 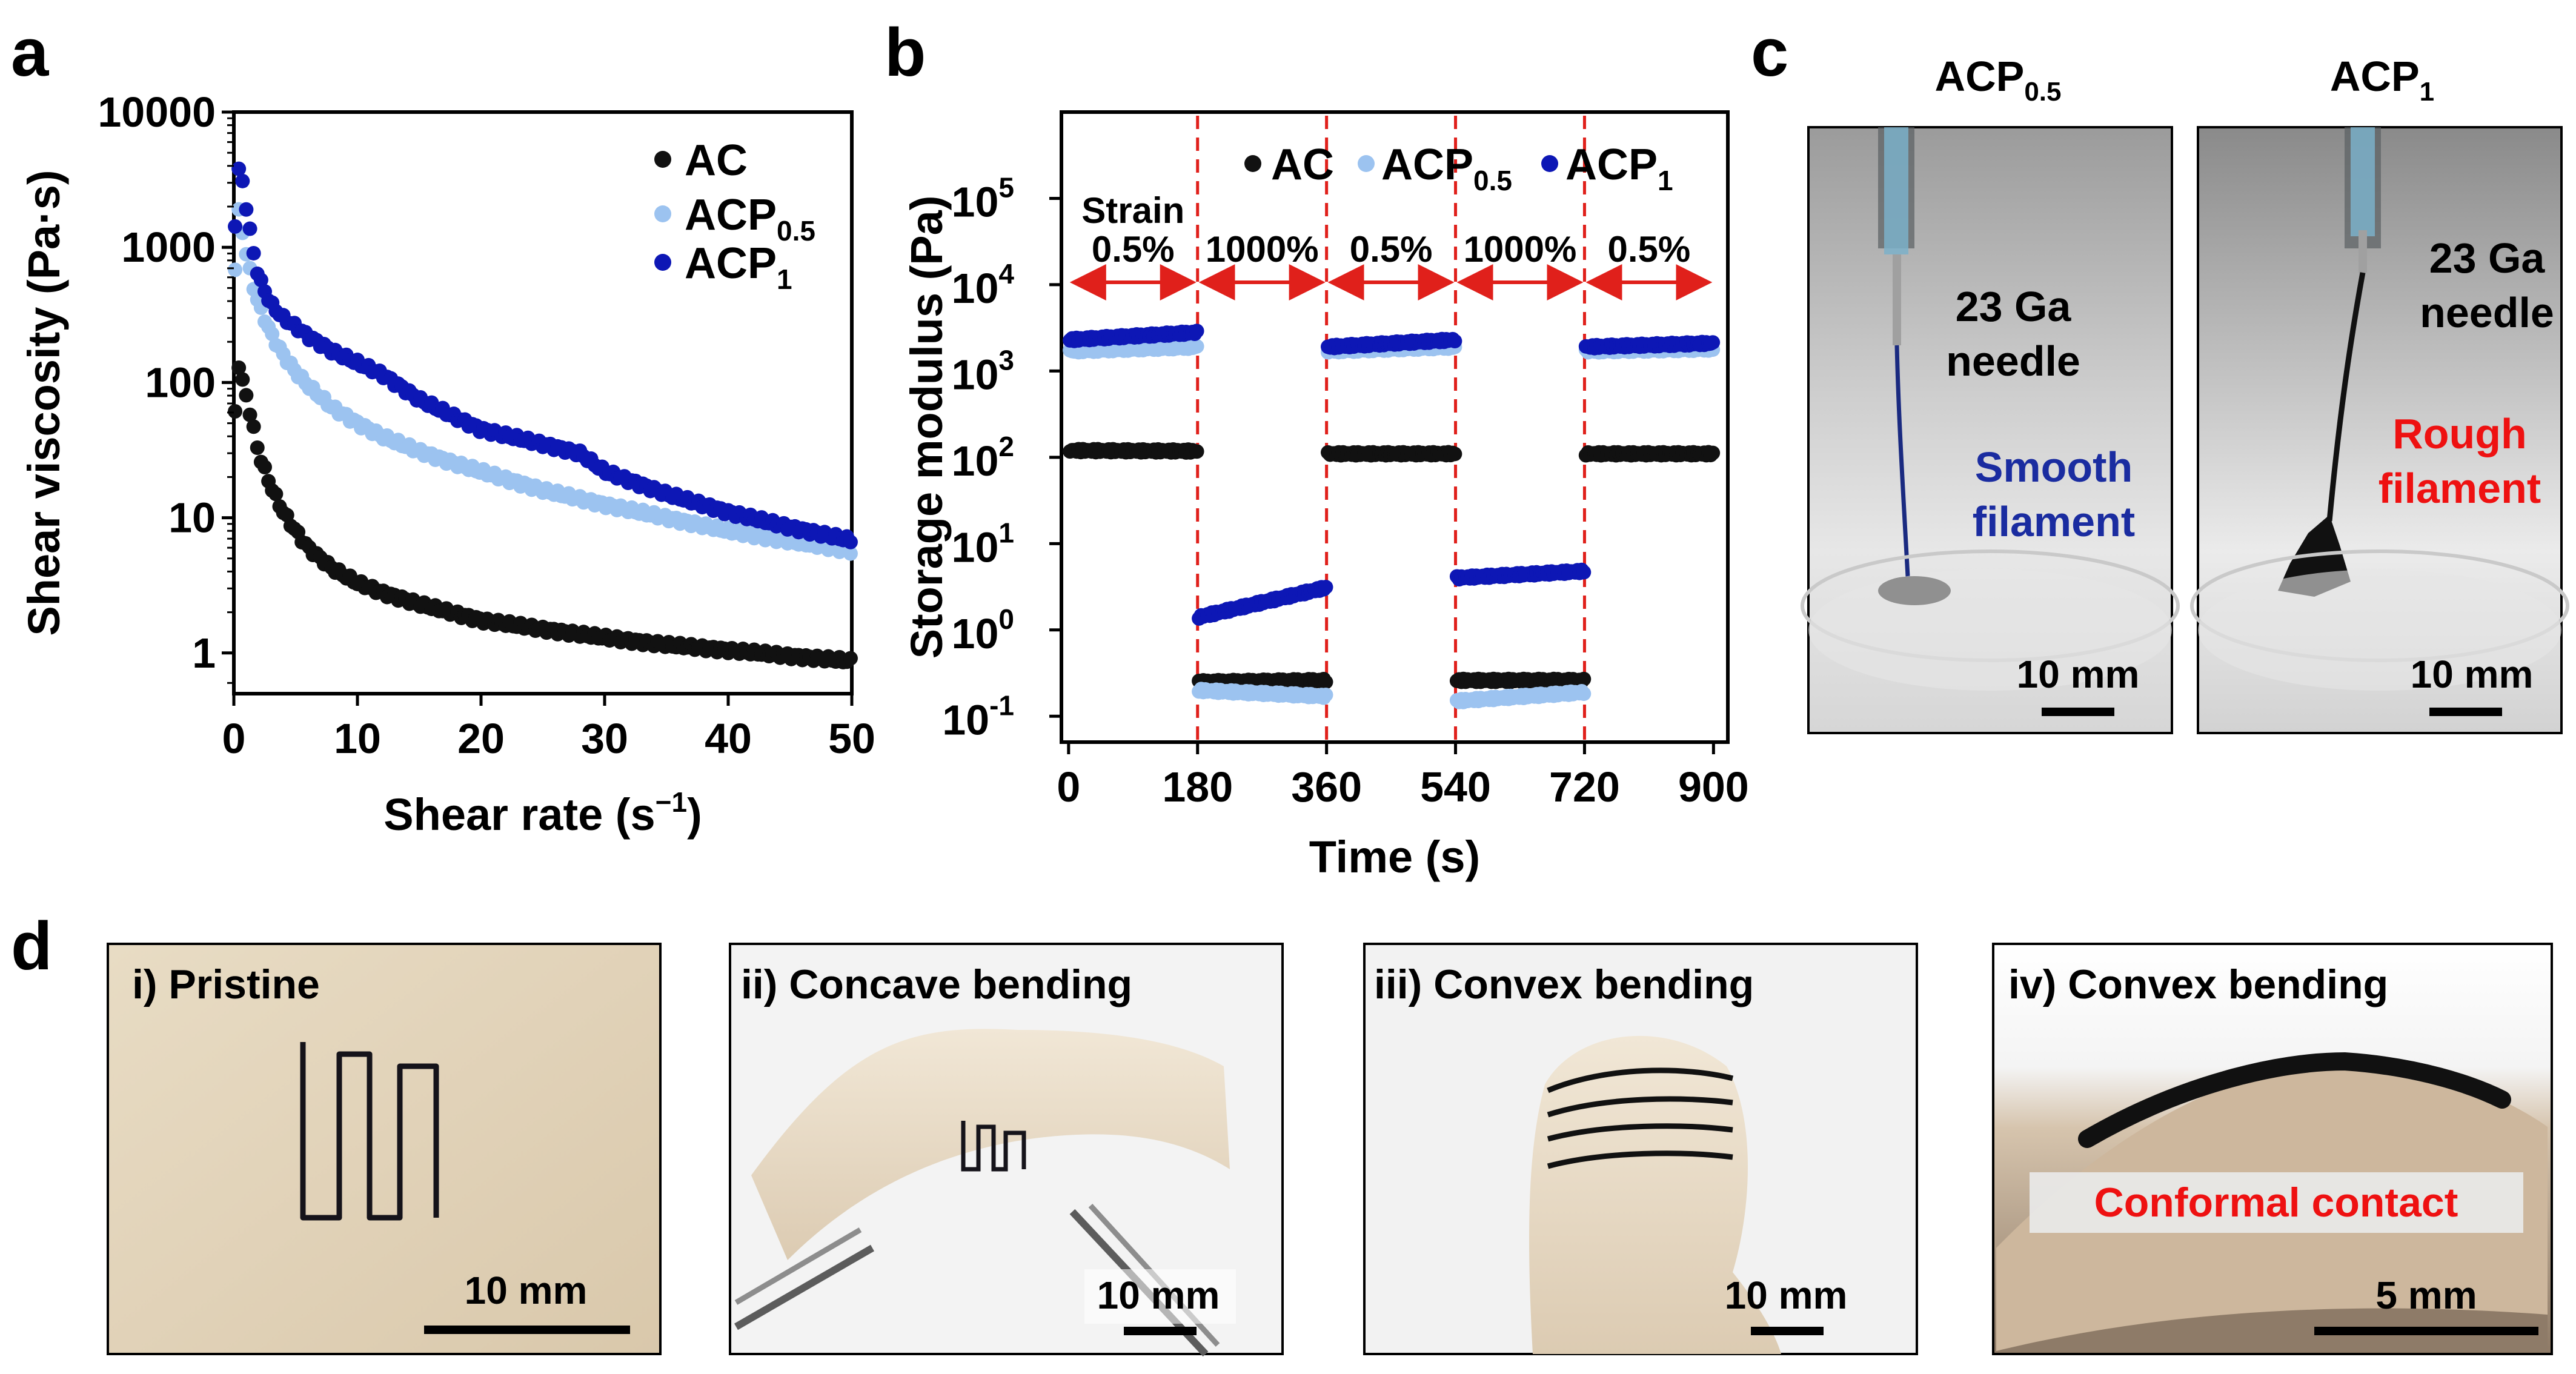 I want to click on conformal-banner-text: Conformal contact, so click(x=2276, y=1203).